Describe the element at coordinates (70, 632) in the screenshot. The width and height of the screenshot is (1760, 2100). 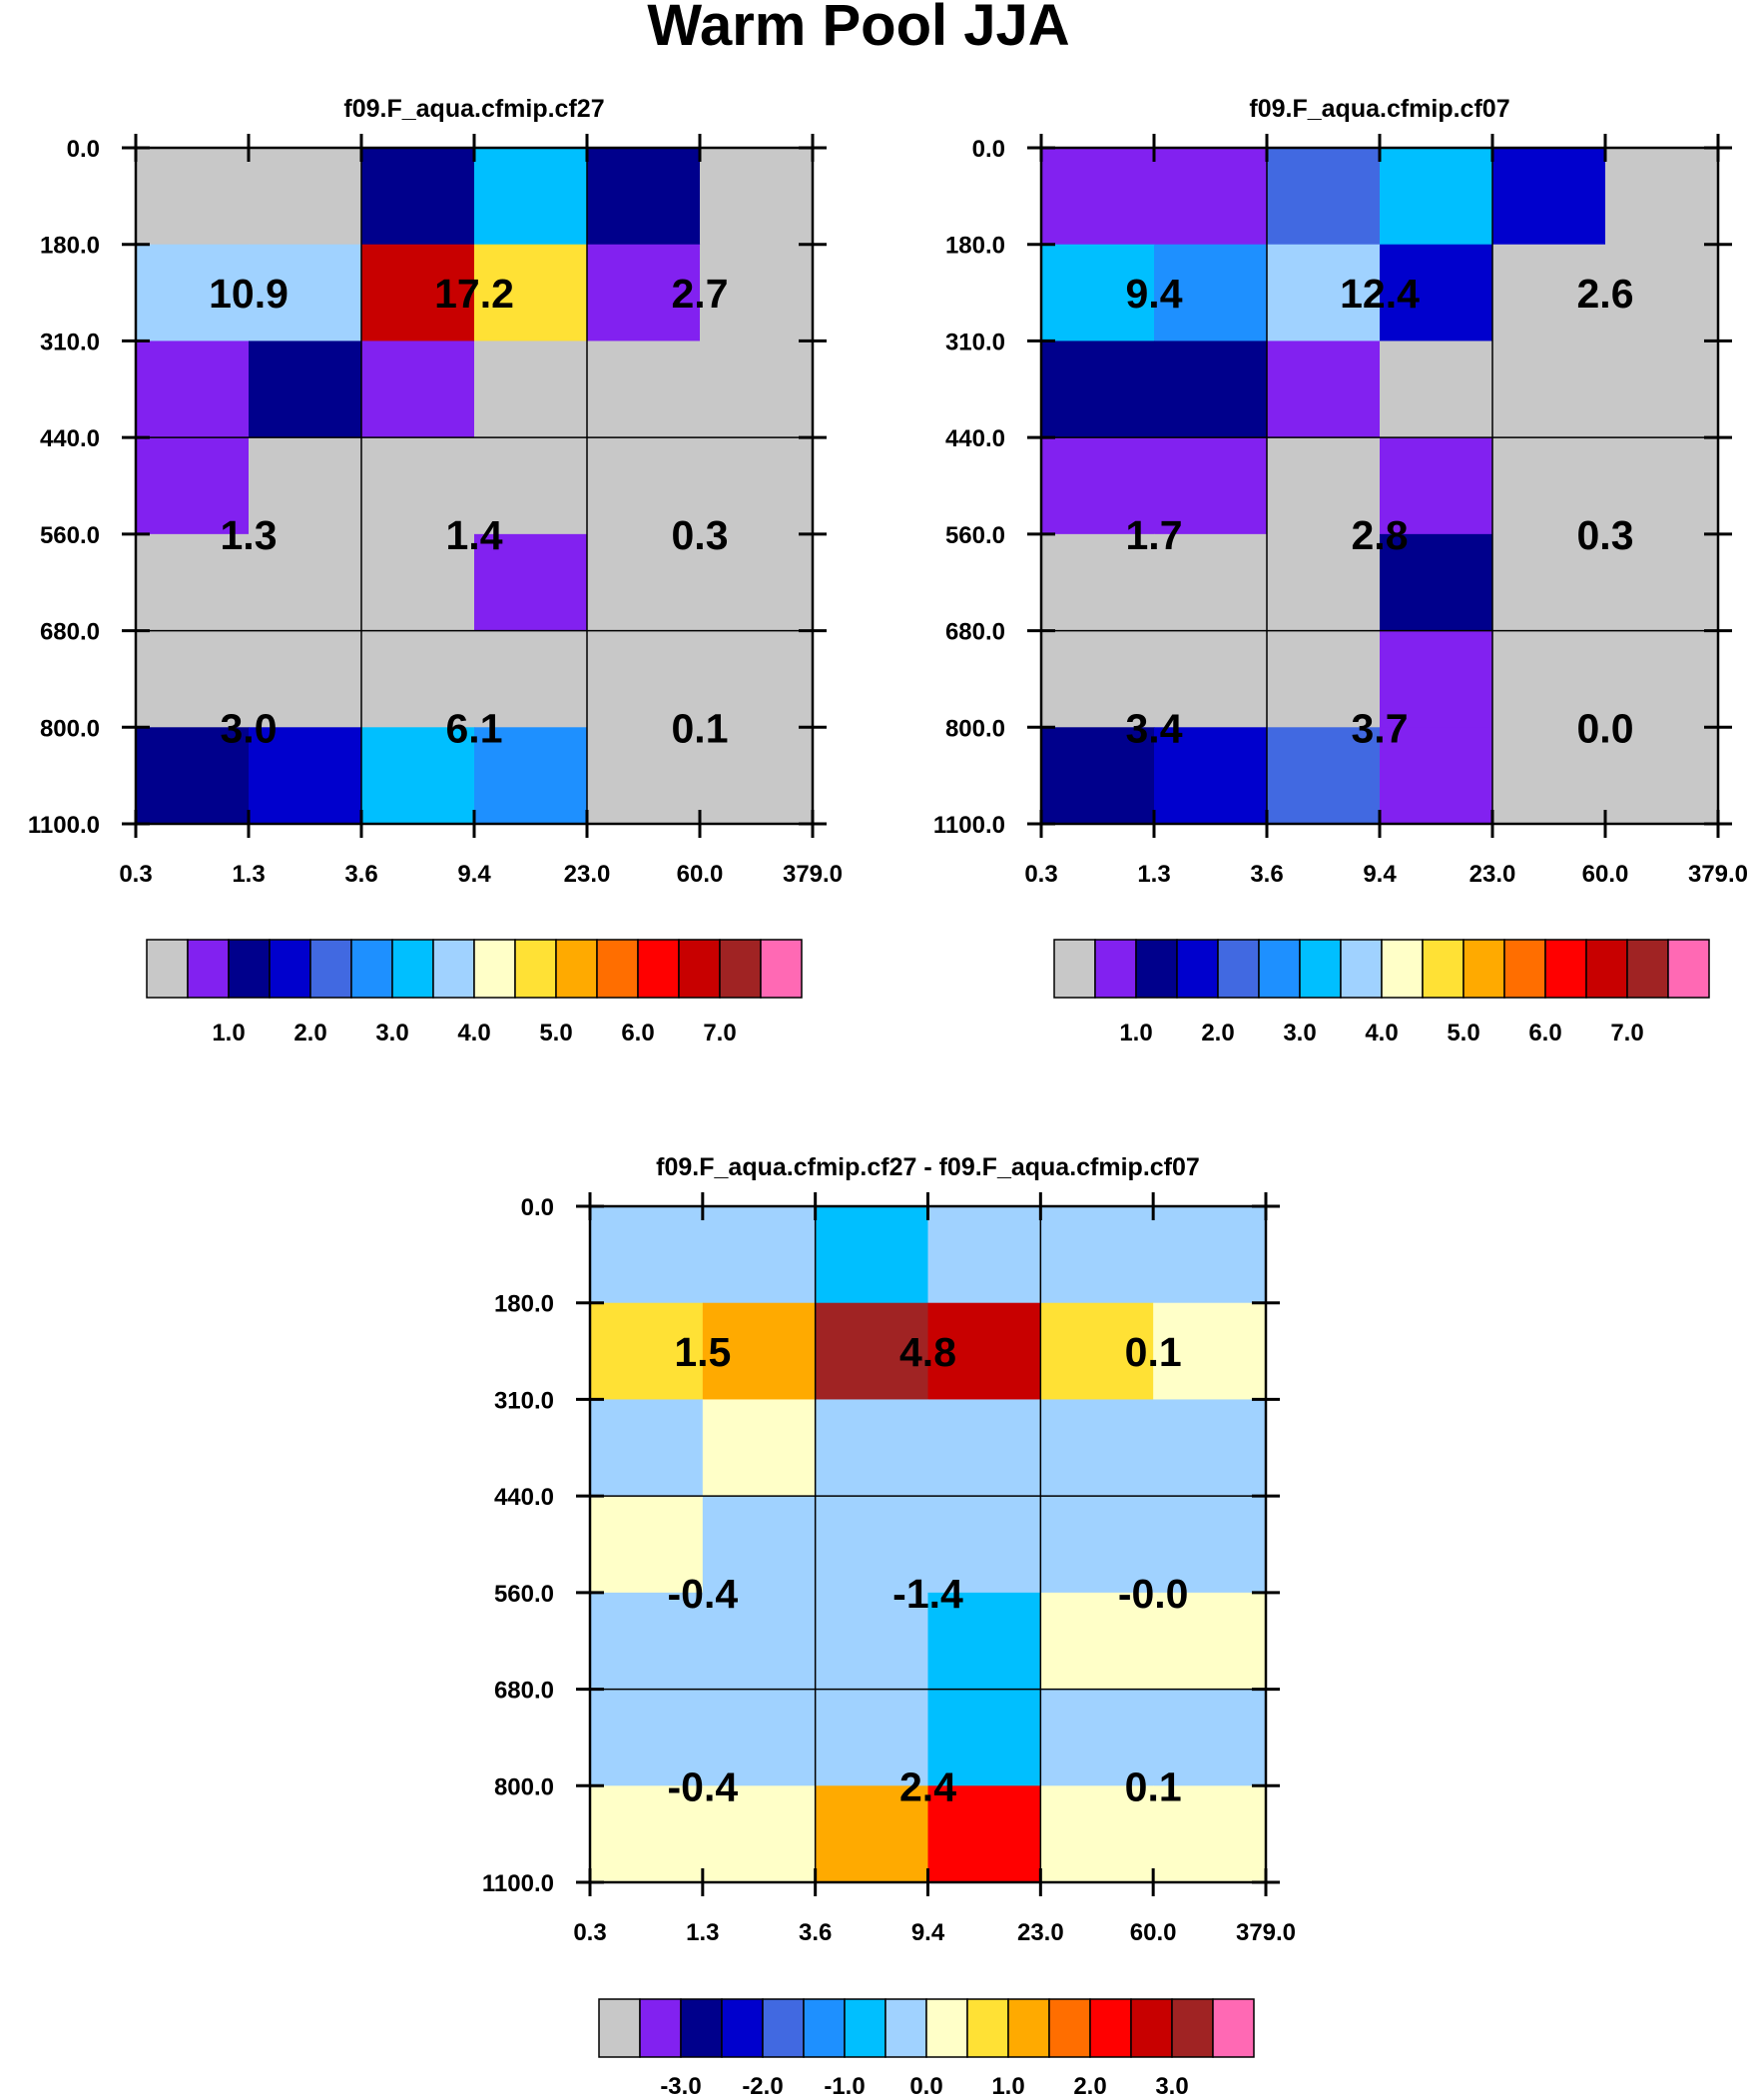
I see `y-tick-label: 680.0` at that location.